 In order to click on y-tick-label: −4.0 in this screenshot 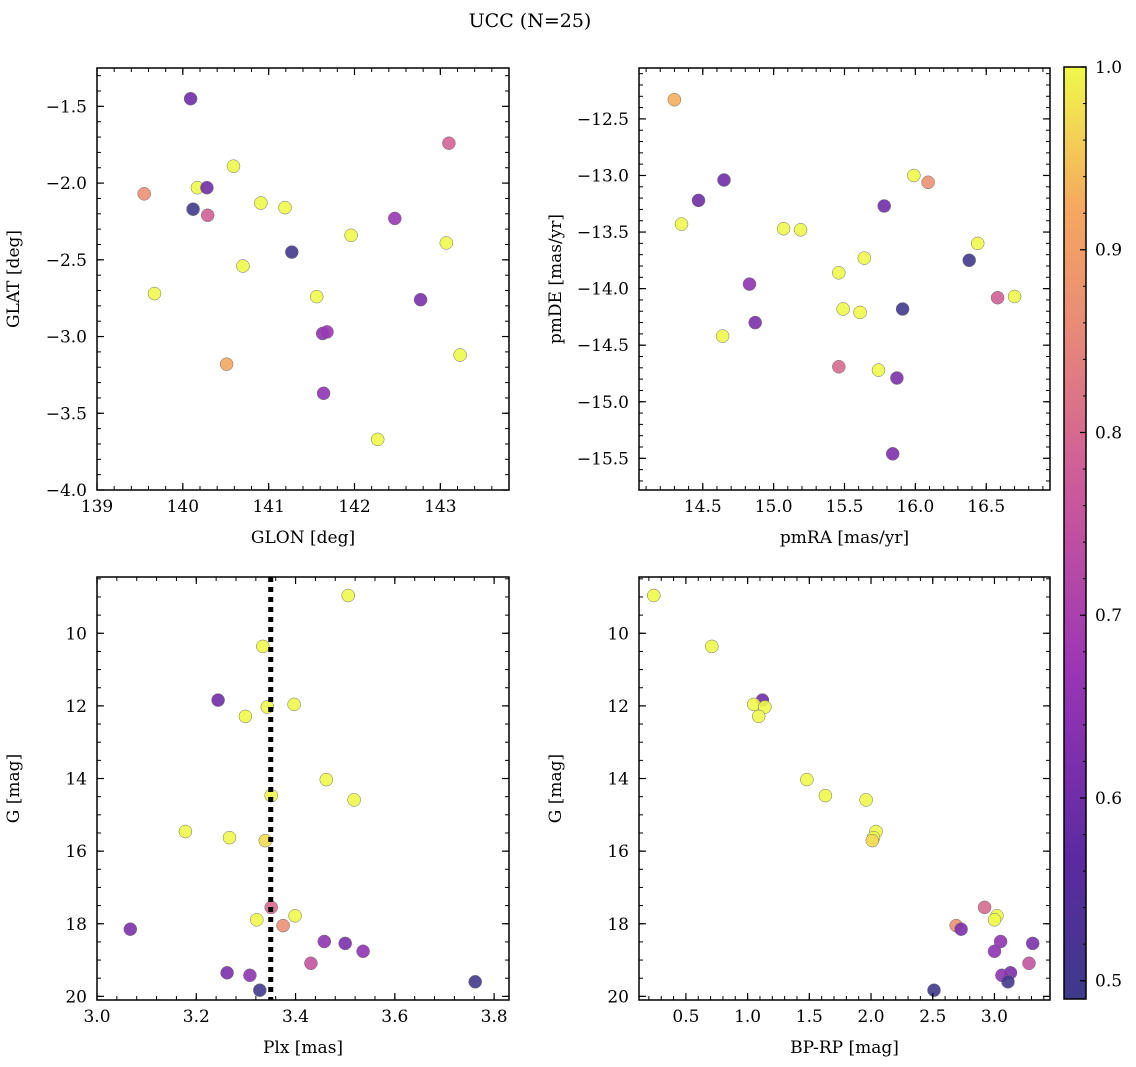, I will do `click(66, 491)`.